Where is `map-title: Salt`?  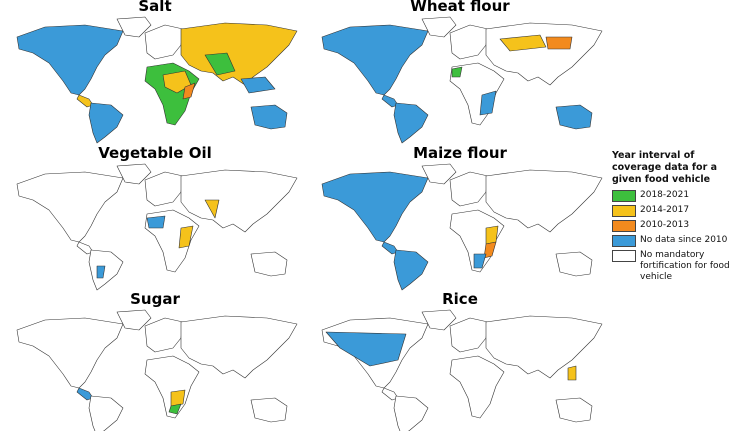
map-title: Salt is located at coordinates (154, 7).